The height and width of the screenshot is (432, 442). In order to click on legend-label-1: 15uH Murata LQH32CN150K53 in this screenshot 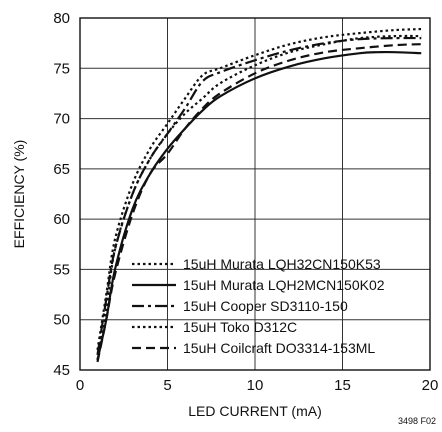, I will do `click(282, 264)`.